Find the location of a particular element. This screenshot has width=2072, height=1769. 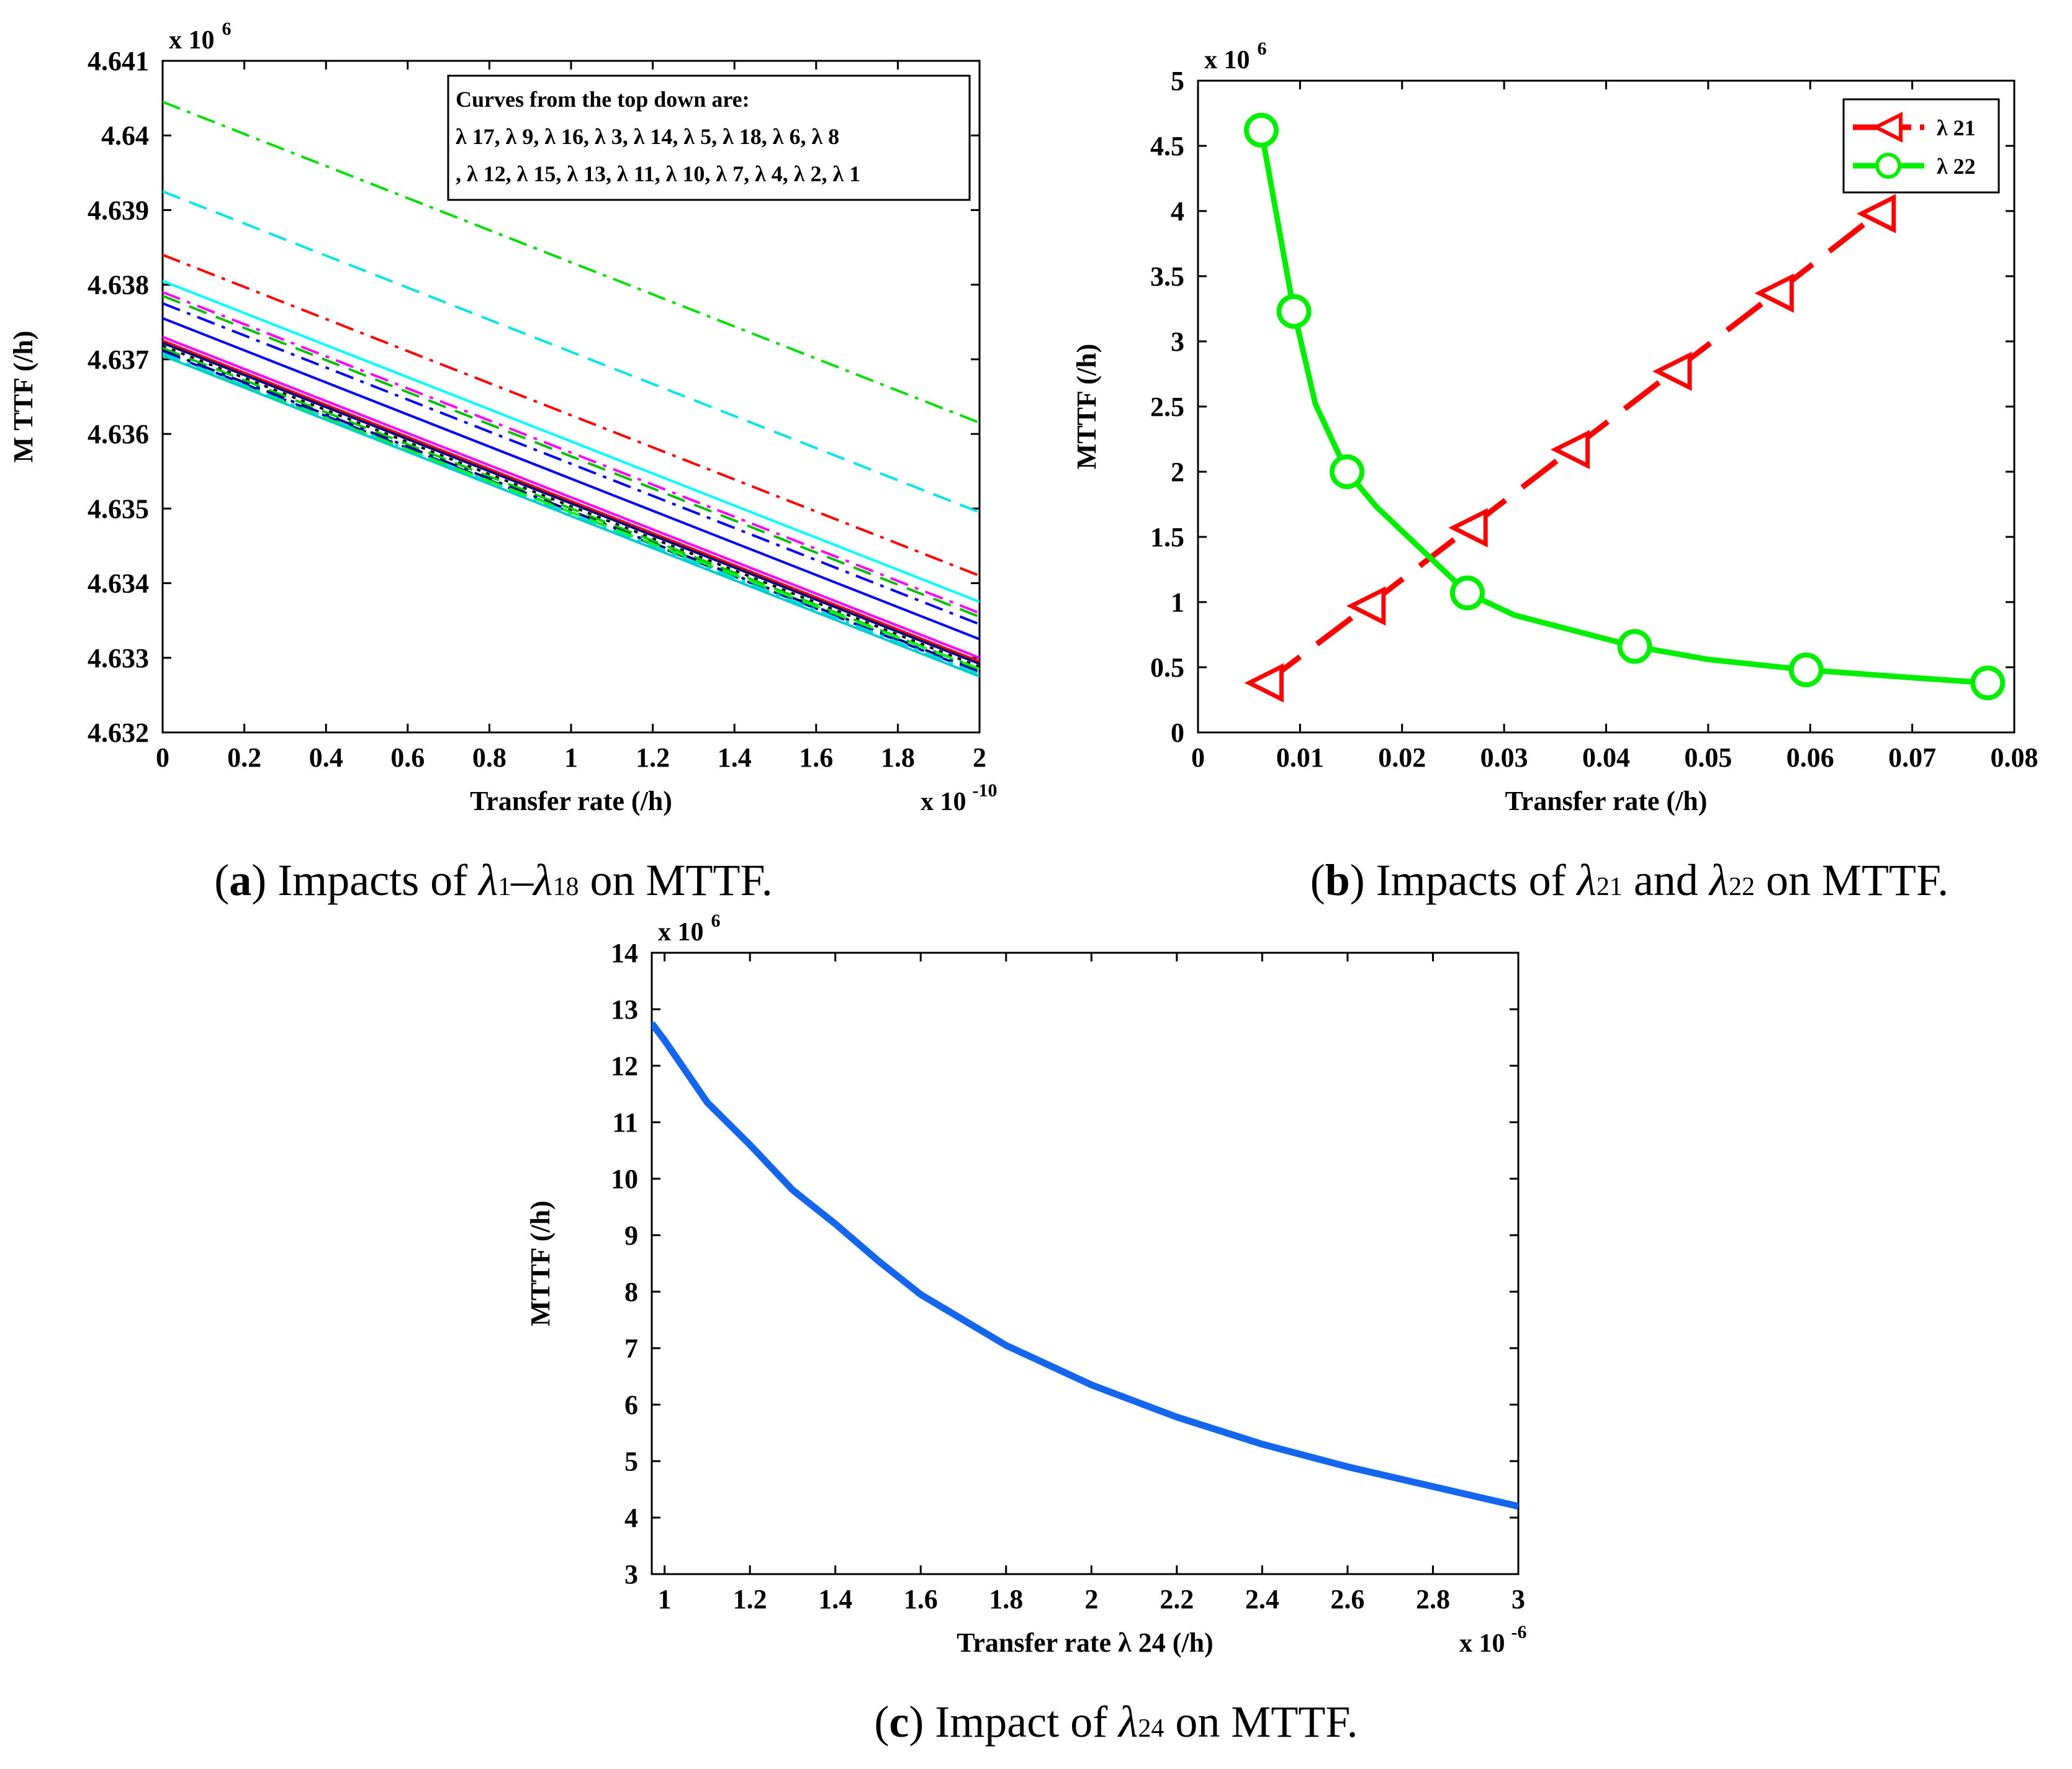

caption-c: (c) Impact of λ24 on MTTF. is located at coordinates (1116, 1722).